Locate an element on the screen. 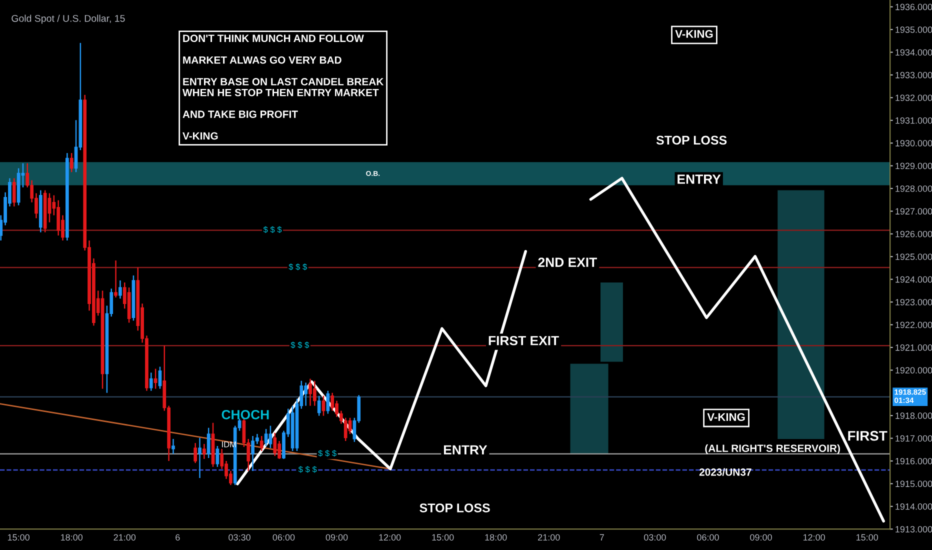 The height and width of the screenshot is (550, 932). annotation: FIRST EXIT is located at coordinates (523, 341).